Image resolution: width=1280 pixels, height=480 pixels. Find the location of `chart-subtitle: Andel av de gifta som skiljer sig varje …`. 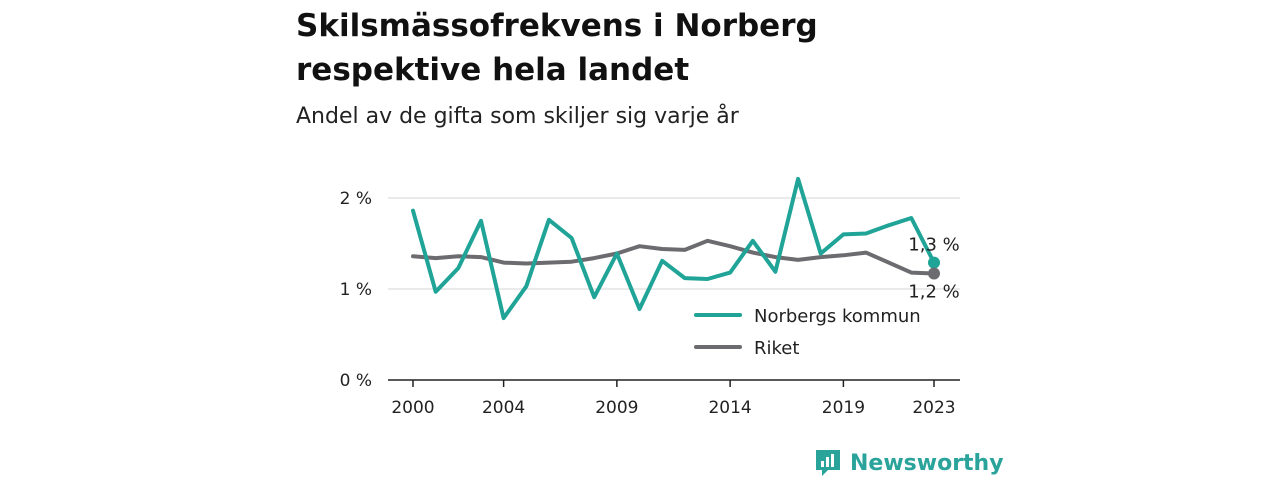

chart-subtitle: Andel av de gifta som skiljer sig varje … is located at coordinates (517, 116).